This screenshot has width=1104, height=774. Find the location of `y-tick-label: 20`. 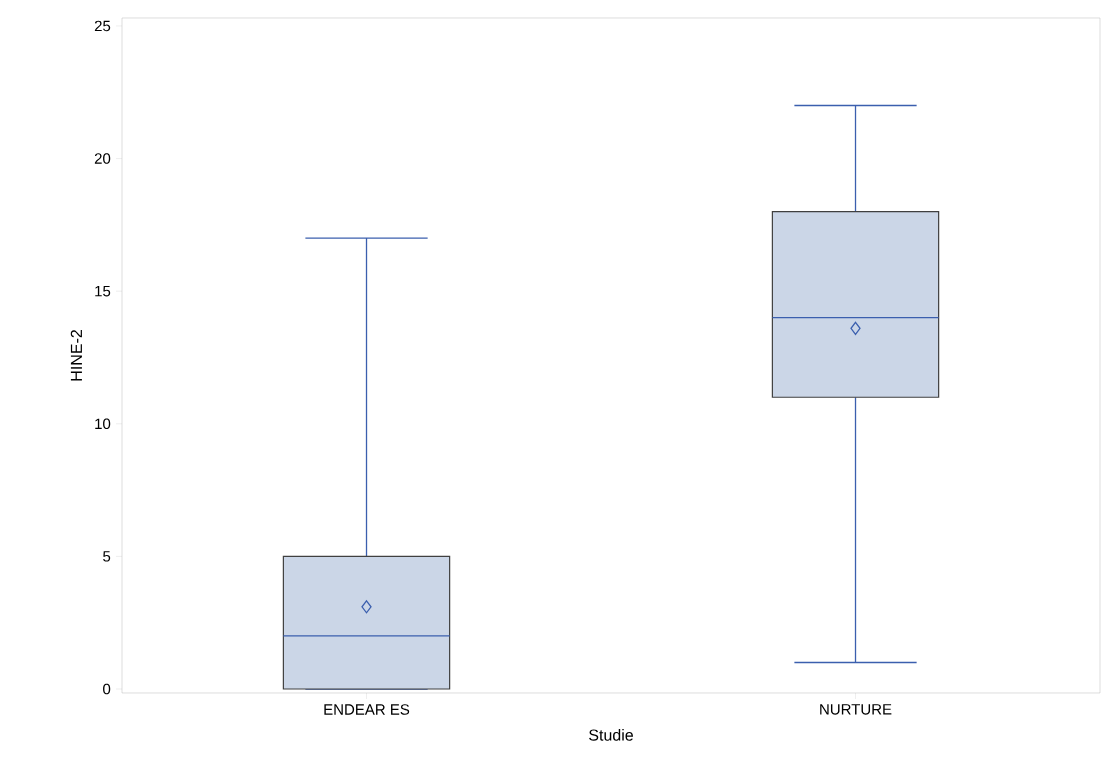

y-tick-label: 20 is located at coordinates (102, 158).